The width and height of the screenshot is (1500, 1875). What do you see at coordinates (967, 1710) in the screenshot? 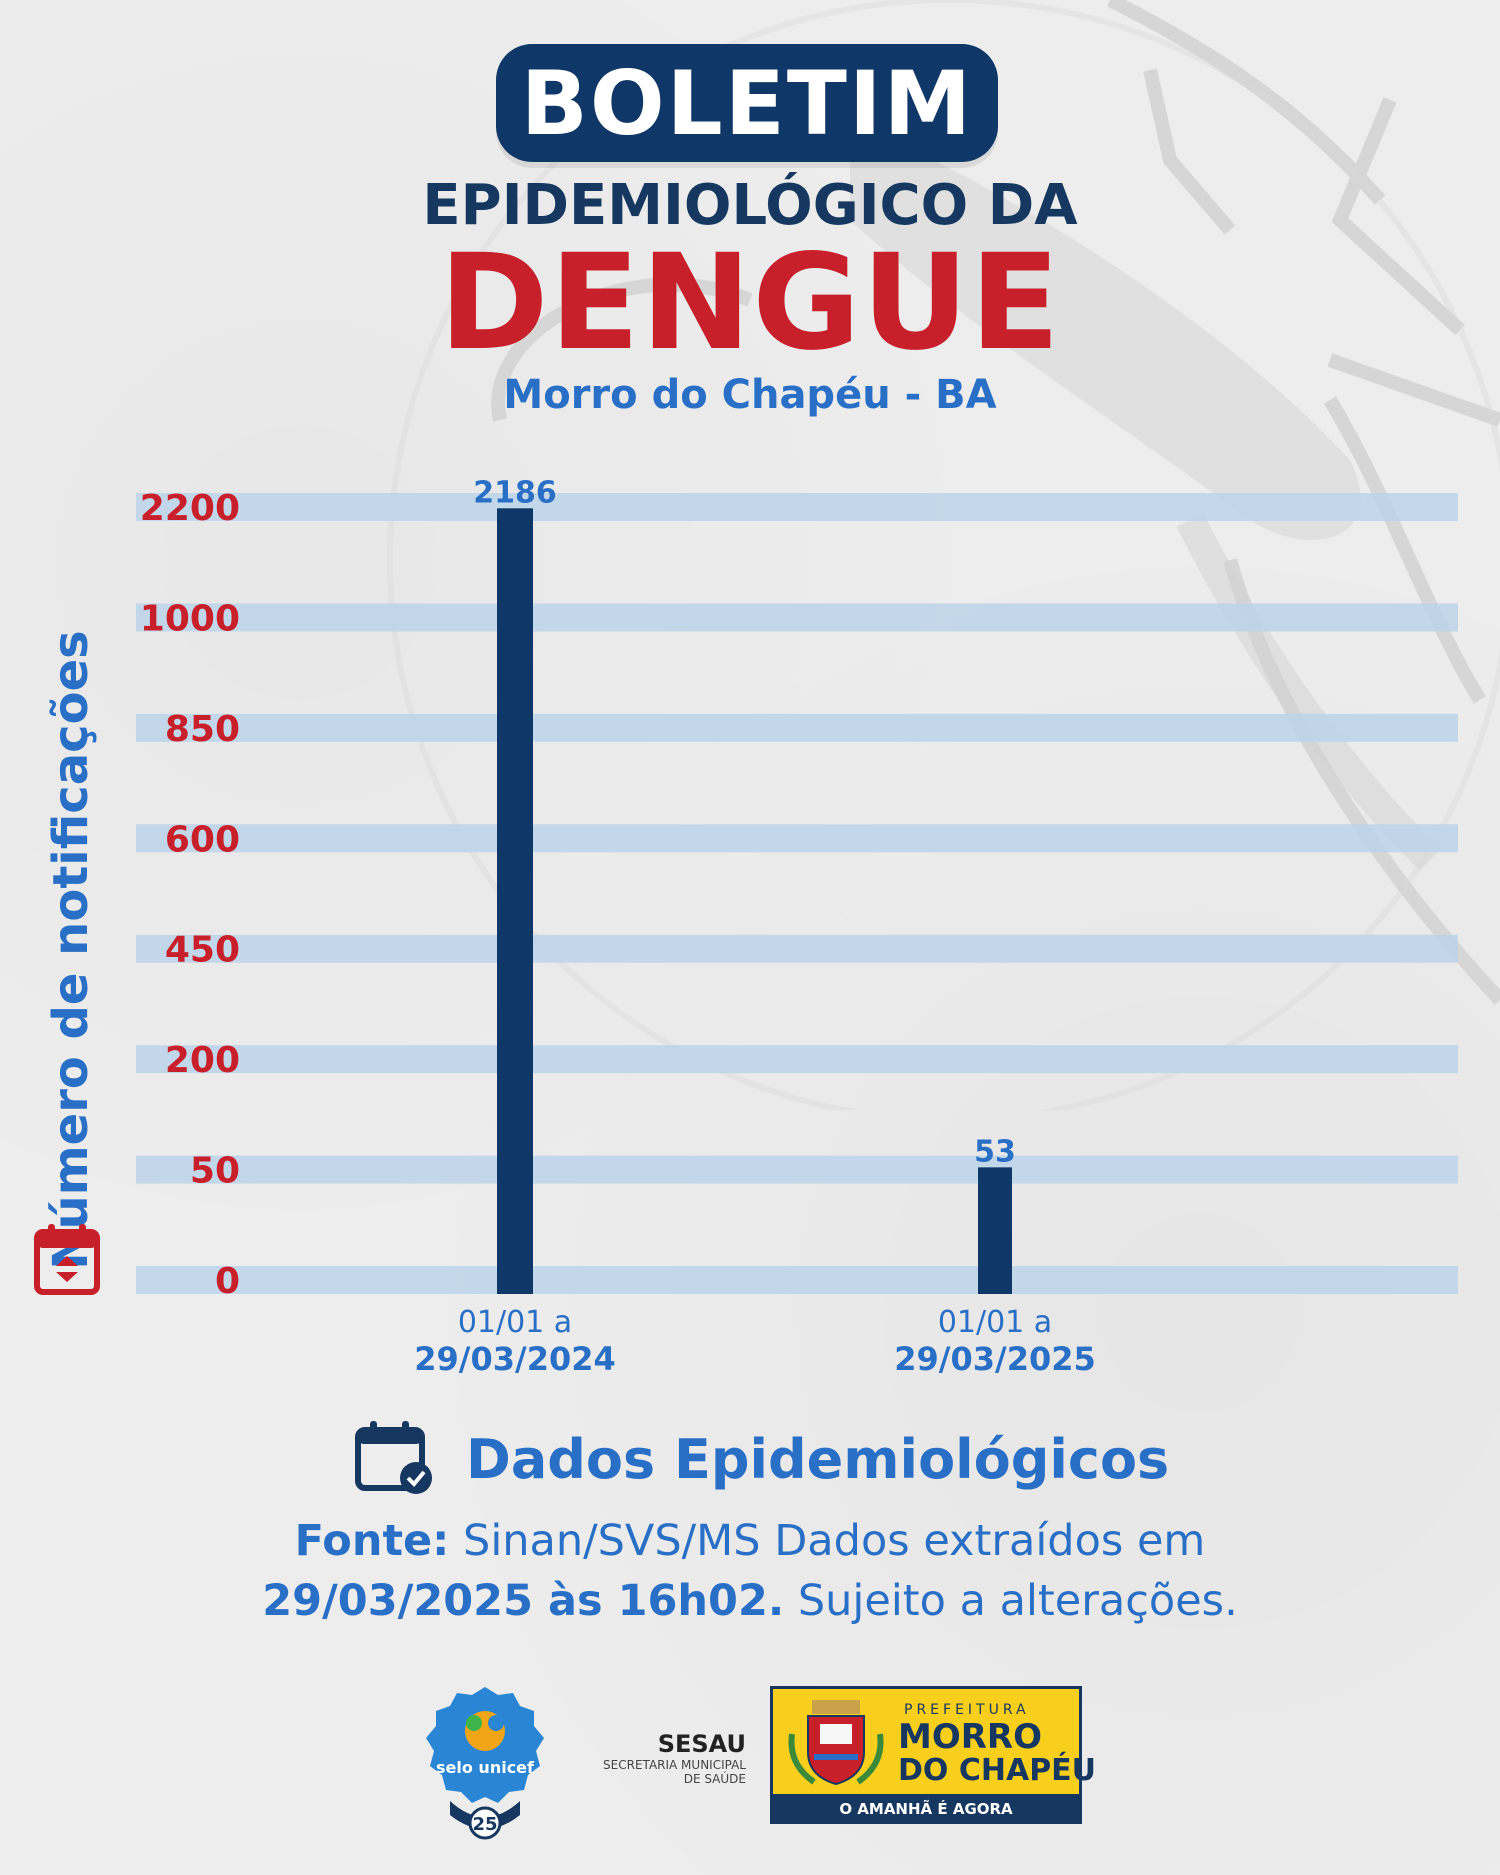
I see `prefeitura-label: PREFEITURA` at bounding box center [967, 1710].